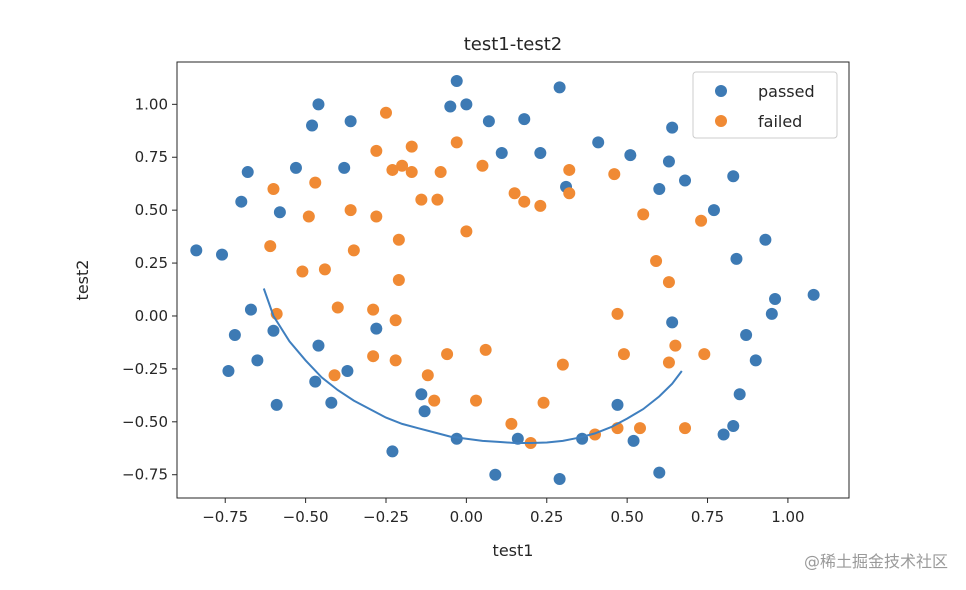 The width and height of the screenshot is (966, 590). Describe the element at coordinates (225, 517) in the screenshot. I see `x-tick-label: −0.75` at that location.